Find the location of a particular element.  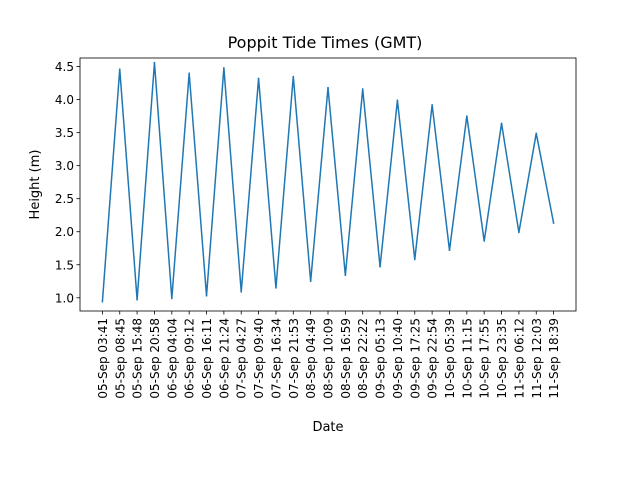

x-axis-label: Date is located at coordinates (327, 427).